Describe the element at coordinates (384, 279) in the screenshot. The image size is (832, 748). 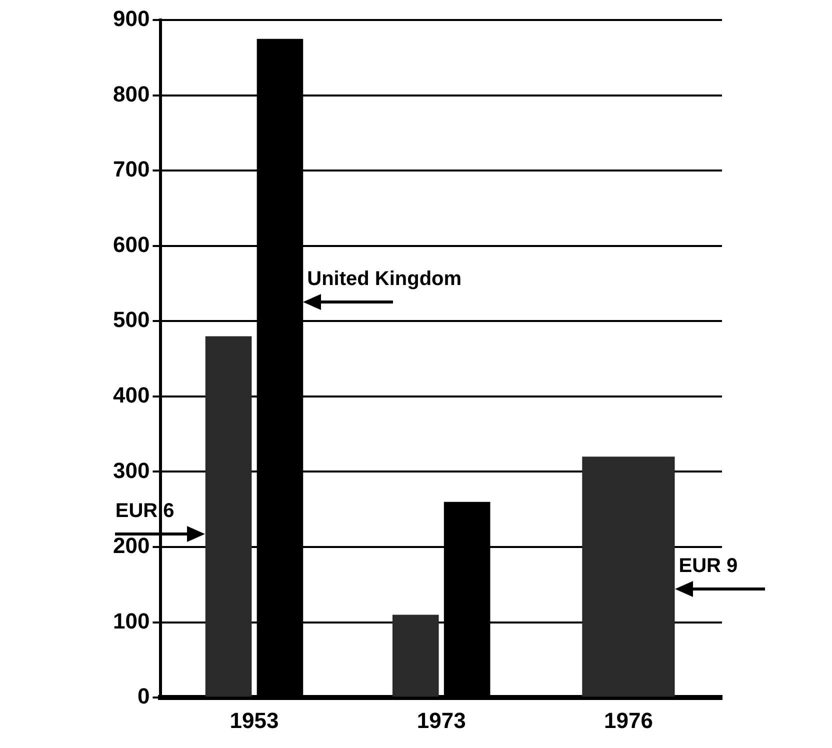
I see `series-label: United Kingdom` at that location.